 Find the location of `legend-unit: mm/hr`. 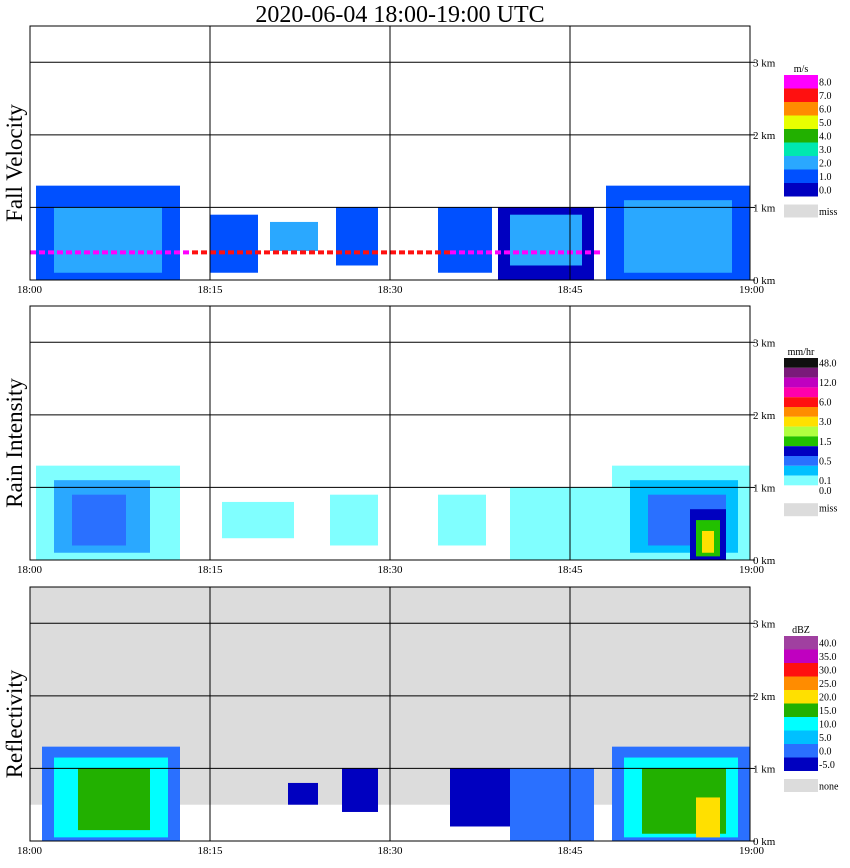

legend-unit: mm/hr is located at coordinates (801, 352).